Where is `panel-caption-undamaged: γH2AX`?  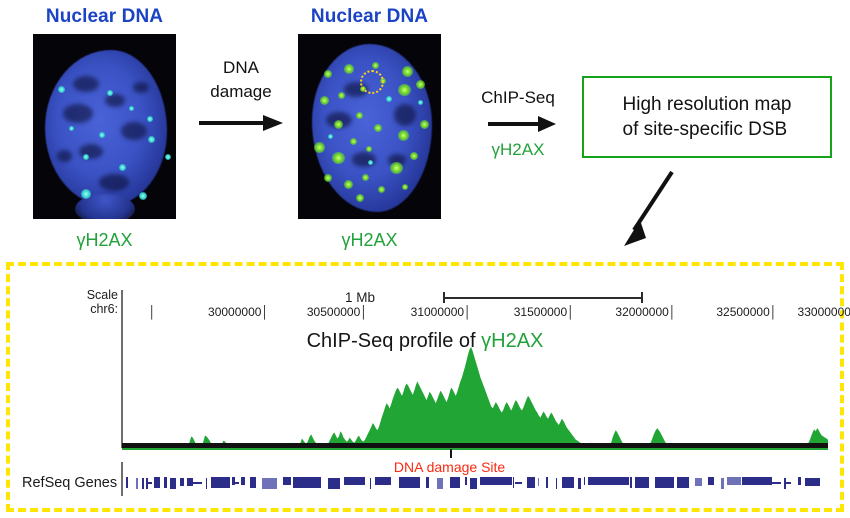 panel-caption-undamaged: γH2AX is located at coordinates (104, 240).